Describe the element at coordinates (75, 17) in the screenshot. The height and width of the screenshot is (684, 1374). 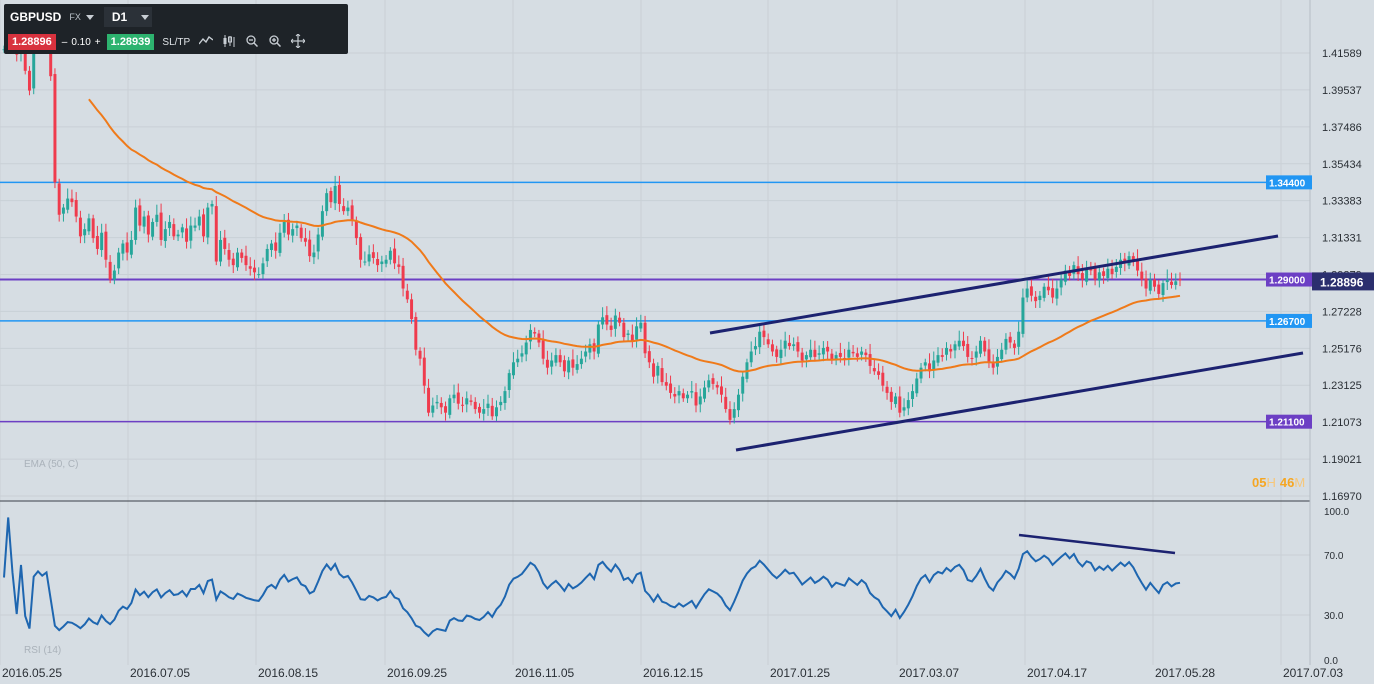
I see `market-label: FX` at that location.